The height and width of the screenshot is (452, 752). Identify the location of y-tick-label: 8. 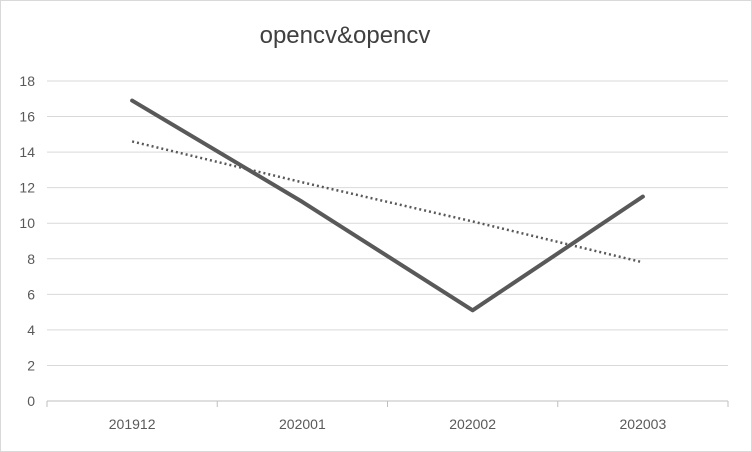
(31, 259).